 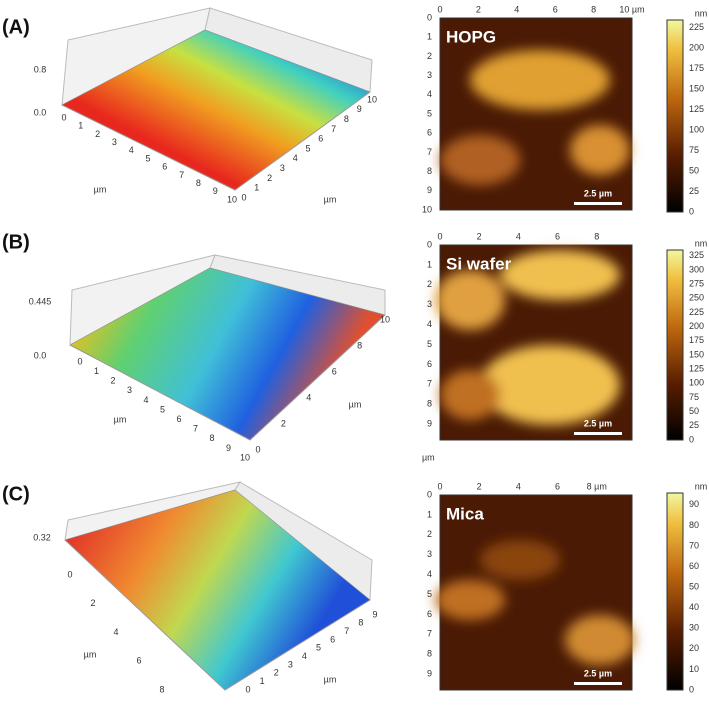 I want to click on colorbar-tick-label: 300, so click(x=696, y=269).